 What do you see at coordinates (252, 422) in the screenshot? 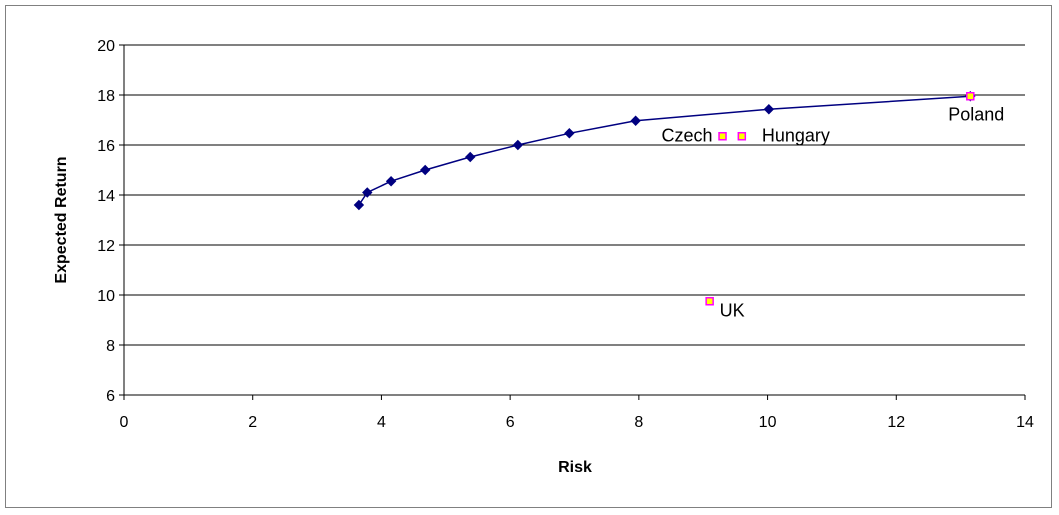
I see `x-tick-label: 2` at bounding box center [252, 422].